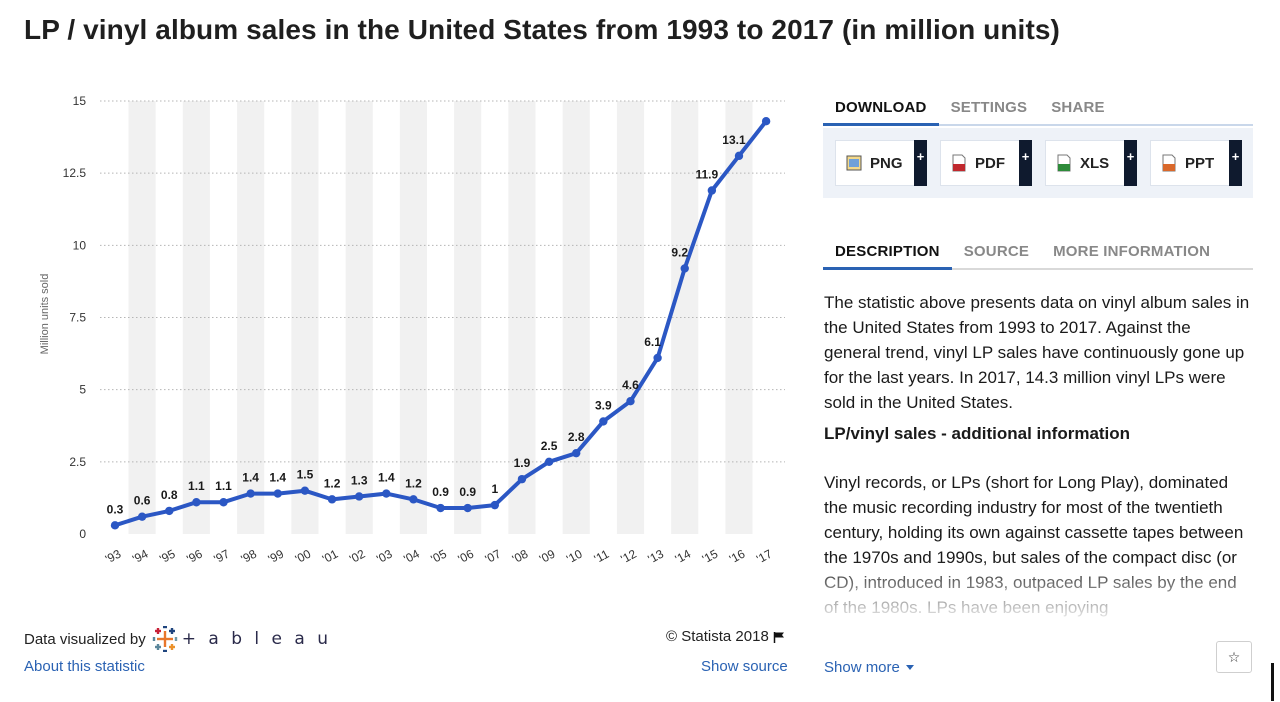 This screenshot has height=702, width=1280. I want to click on show-more-link: Show more, so click(869, 667).